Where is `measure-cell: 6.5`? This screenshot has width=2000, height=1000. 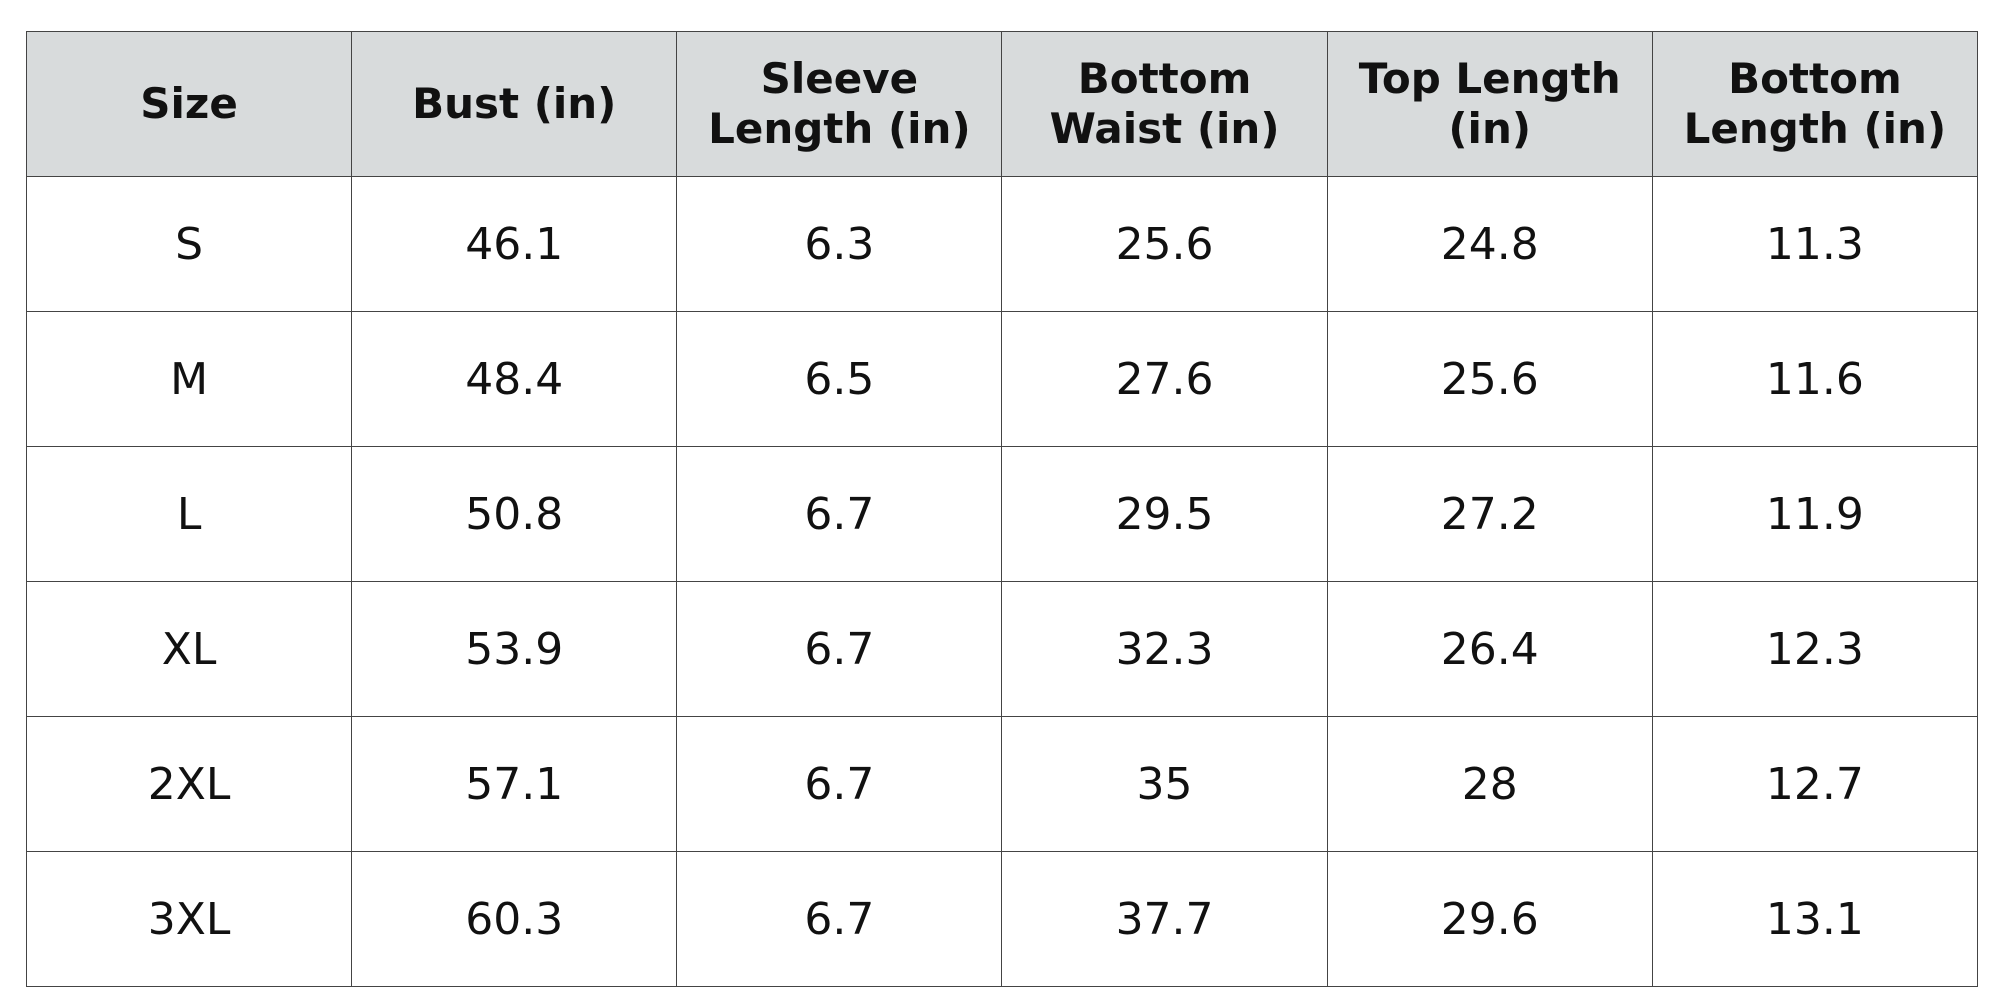 measure-cell: 6.5 is located at coordinates (839, 379).